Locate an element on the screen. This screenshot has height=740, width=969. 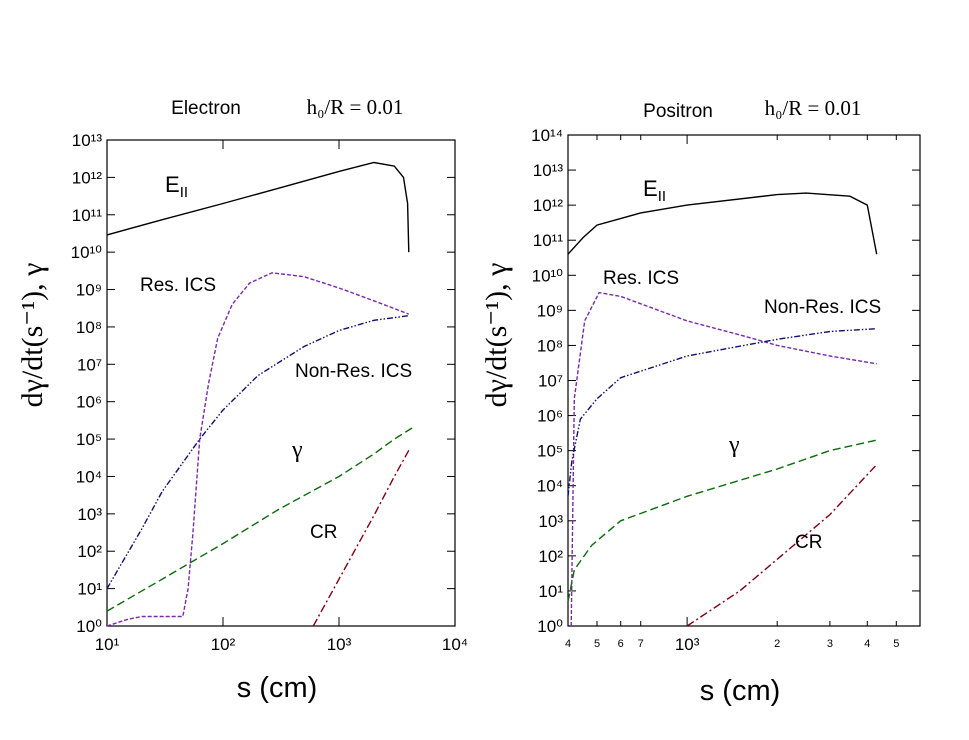
x-tick-label: 10¹ is located at coordinates (107, 644).